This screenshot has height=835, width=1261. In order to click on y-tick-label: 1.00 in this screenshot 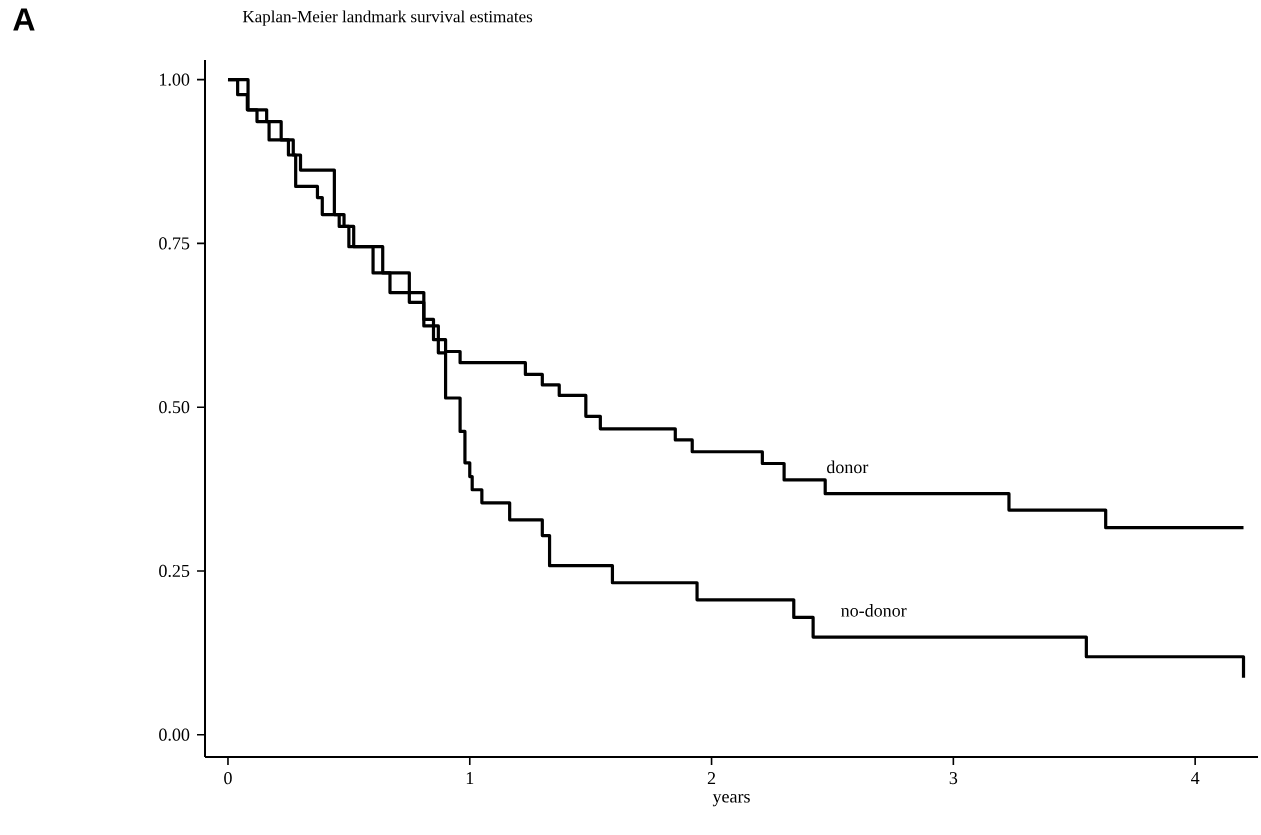, I will do `click(175, 79)`.